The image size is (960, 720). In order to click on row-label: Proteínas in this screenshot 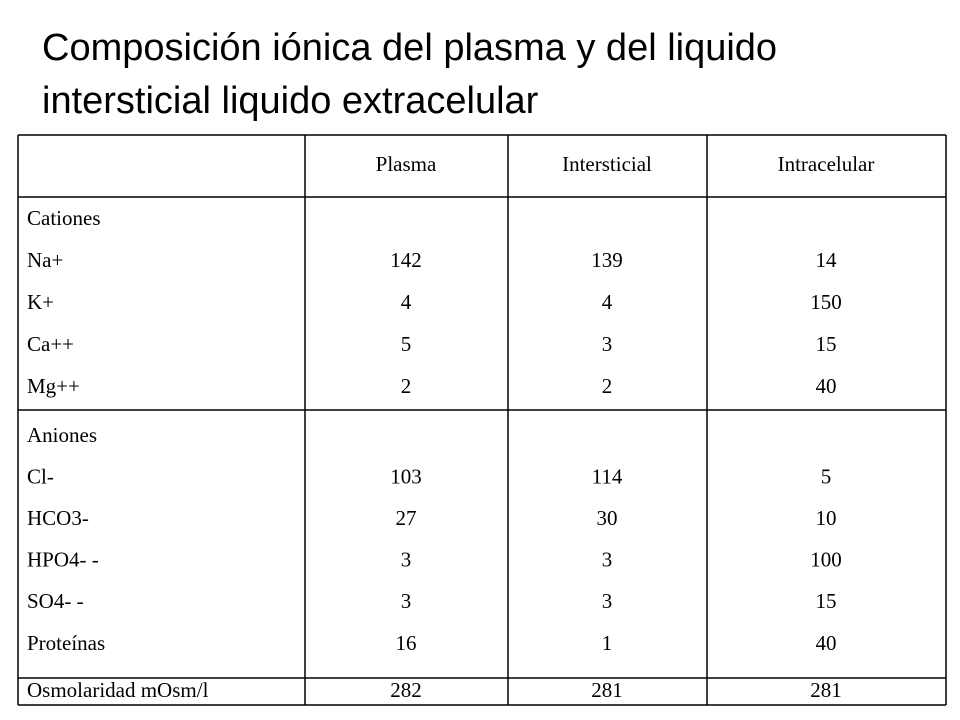, I will do `click(66, 643)`.